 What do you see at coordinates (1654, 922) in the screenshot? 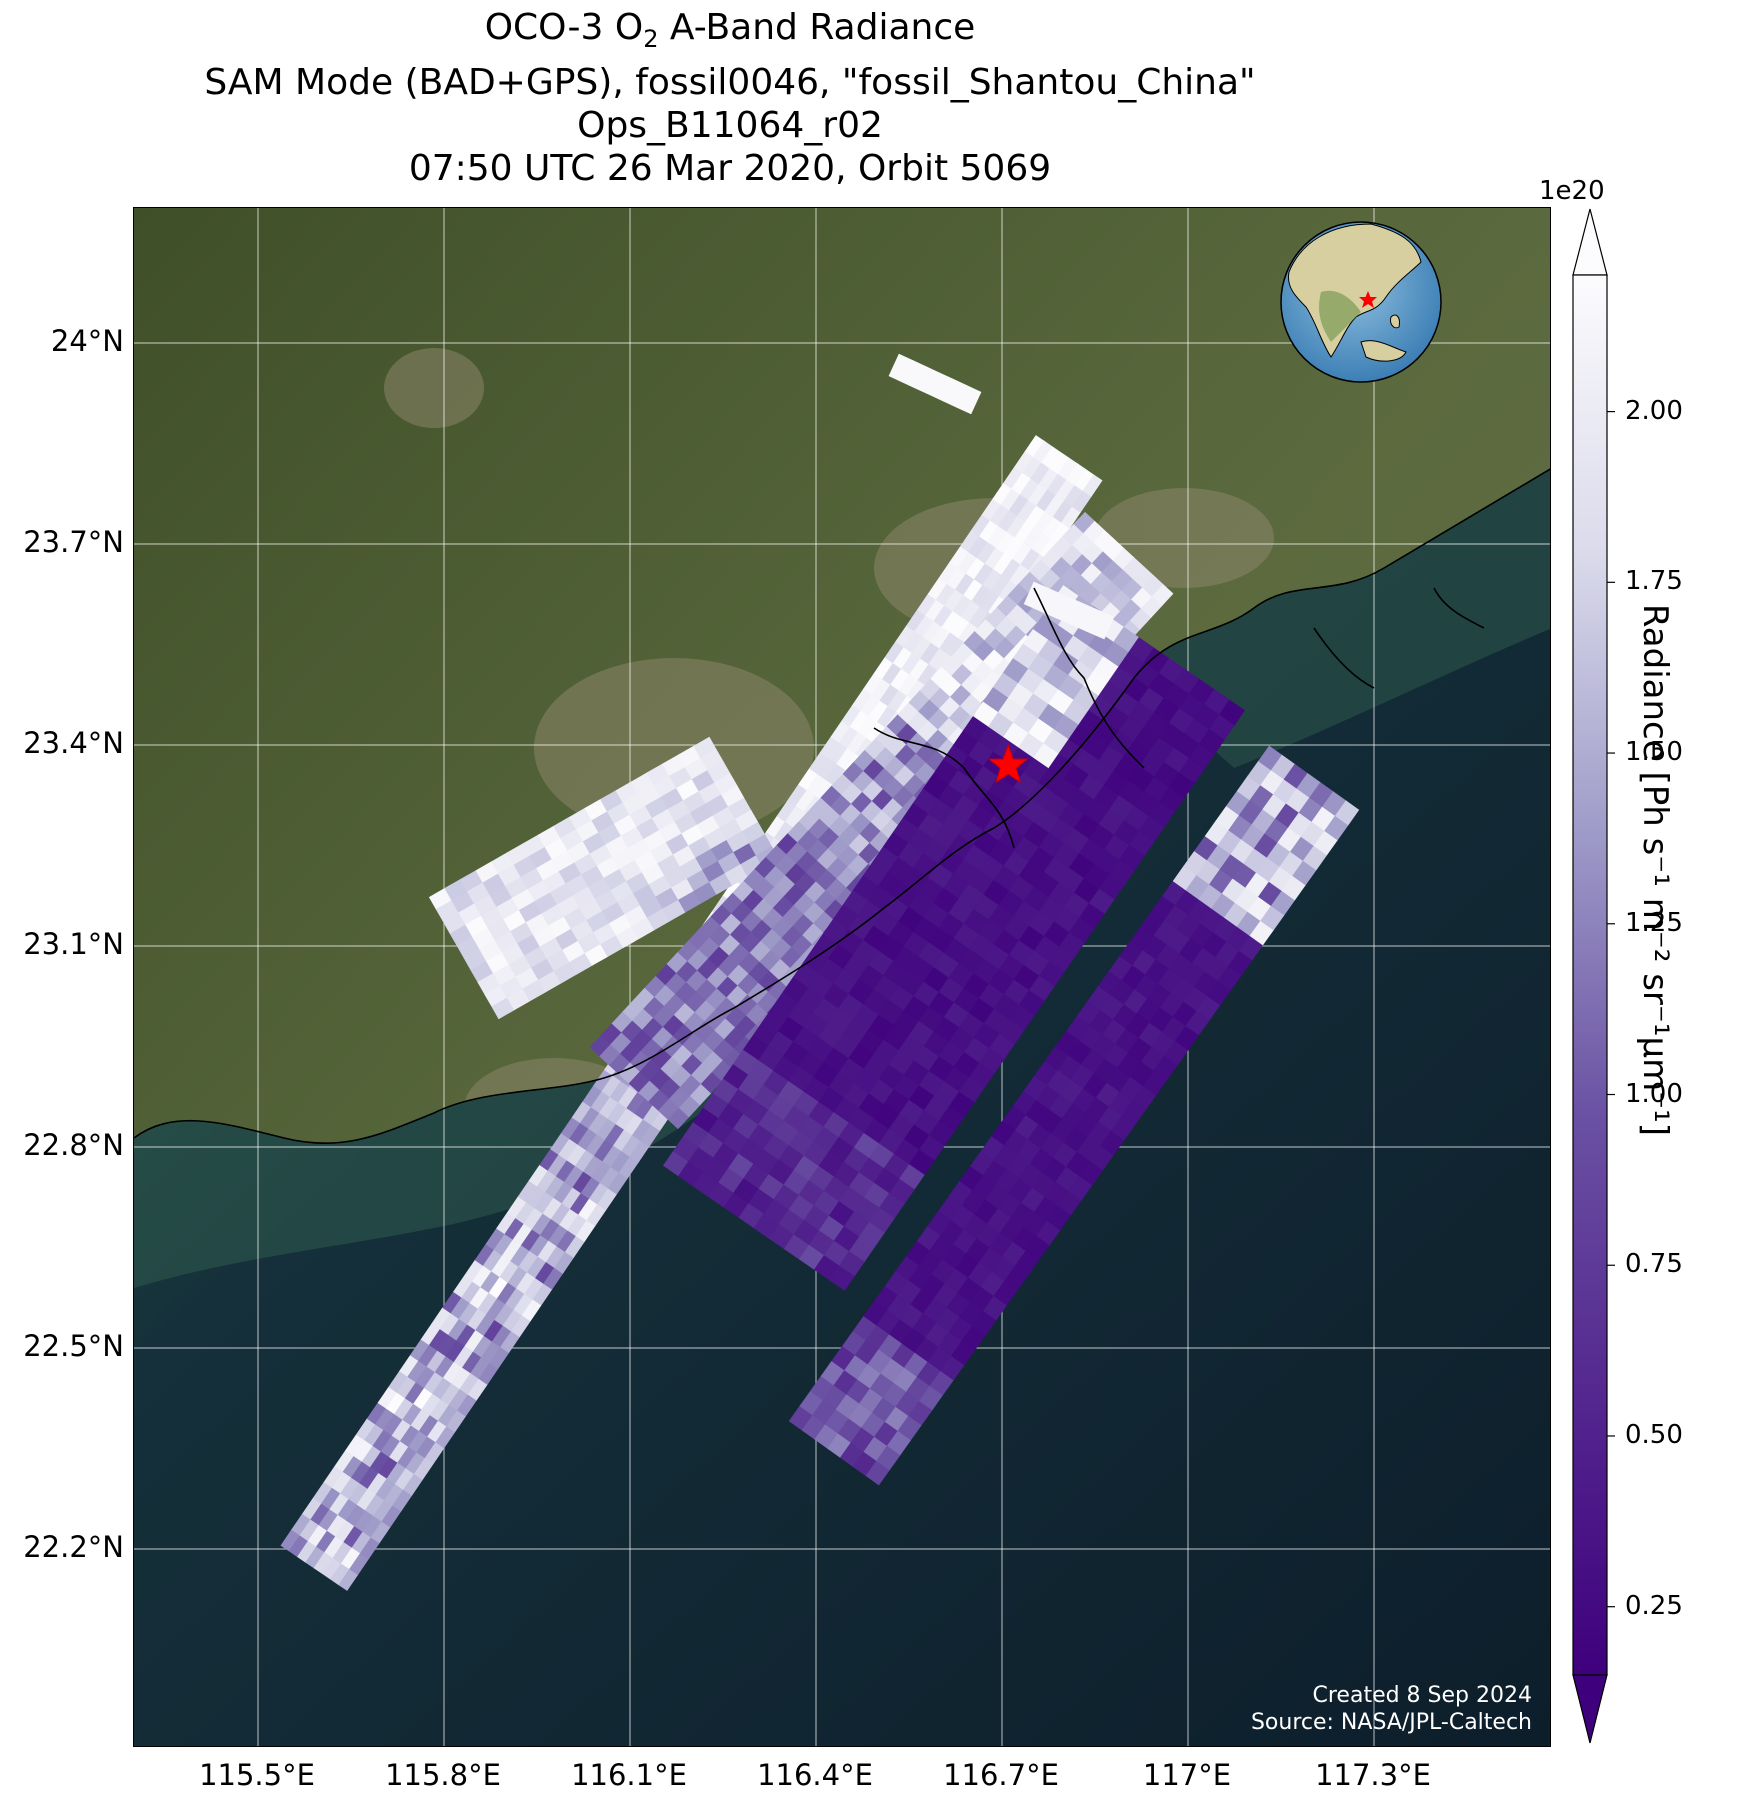
I see `colorbar-tick-label: 1.25` at bounding box center [1654, 922].